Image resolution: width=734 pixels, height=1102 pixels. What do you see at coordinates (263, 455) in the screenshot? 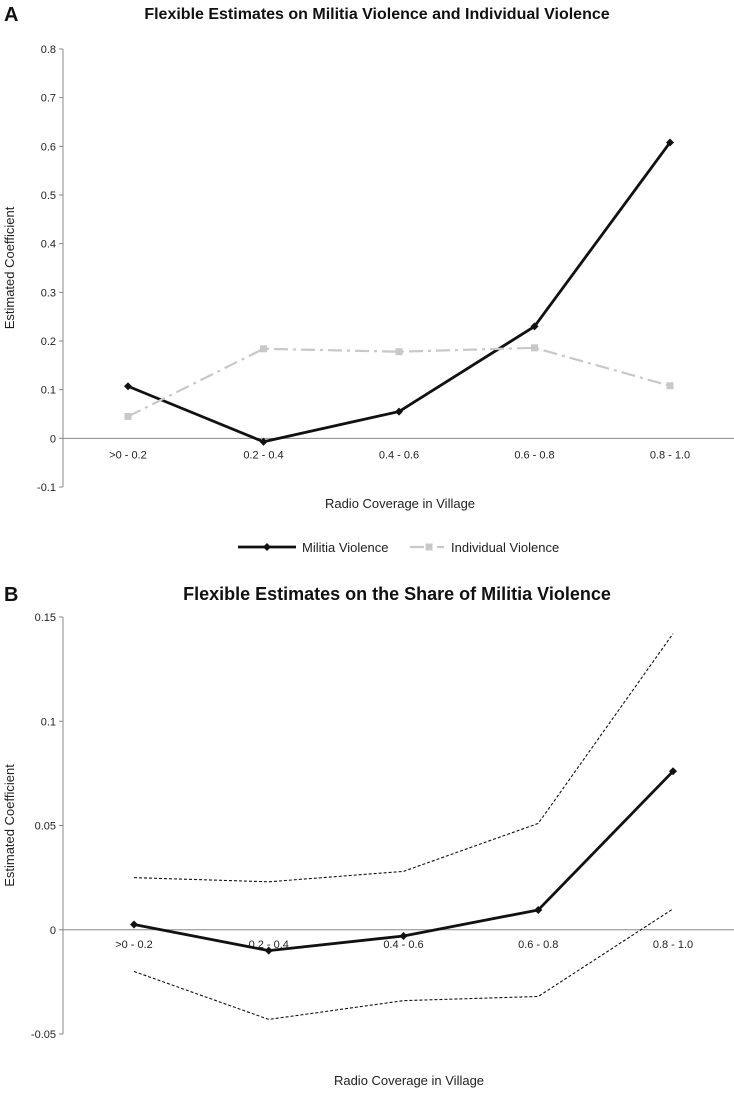
I see `x-tick-label: 0.2 - 0.4` at bounding box center [263, 455].